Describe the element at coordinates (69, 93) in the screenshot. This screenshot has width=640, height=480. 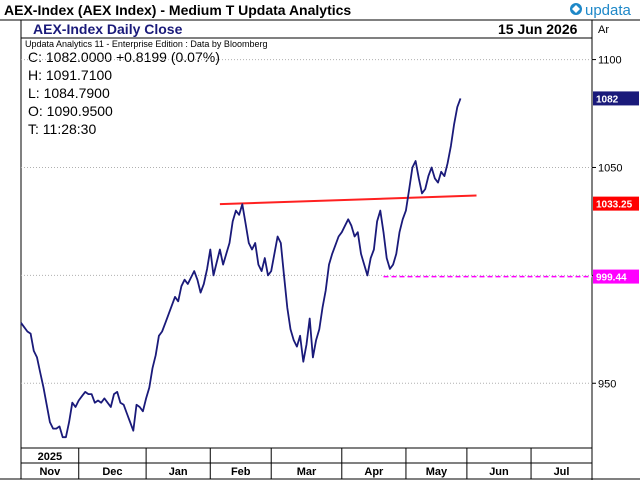
I see `ohlc-low: L: 1084.7900` at that location.